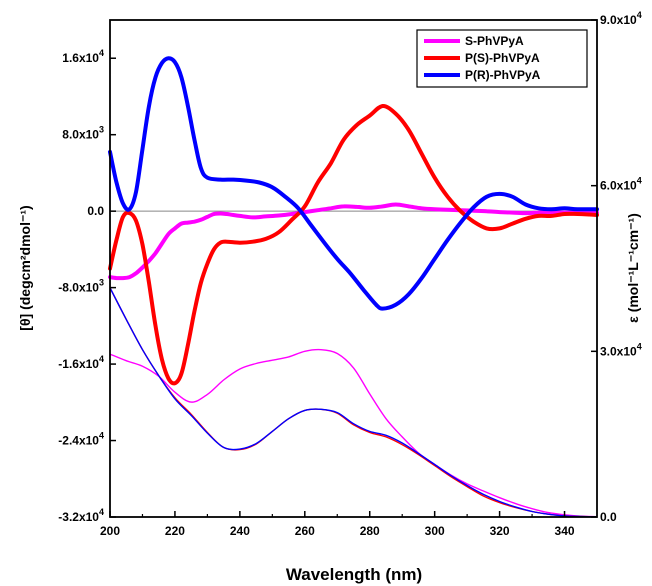  Describe the element at coordinates (354, 574) in the screenshot. I see `x-axis-title: Wavelength (nm)` at that location.